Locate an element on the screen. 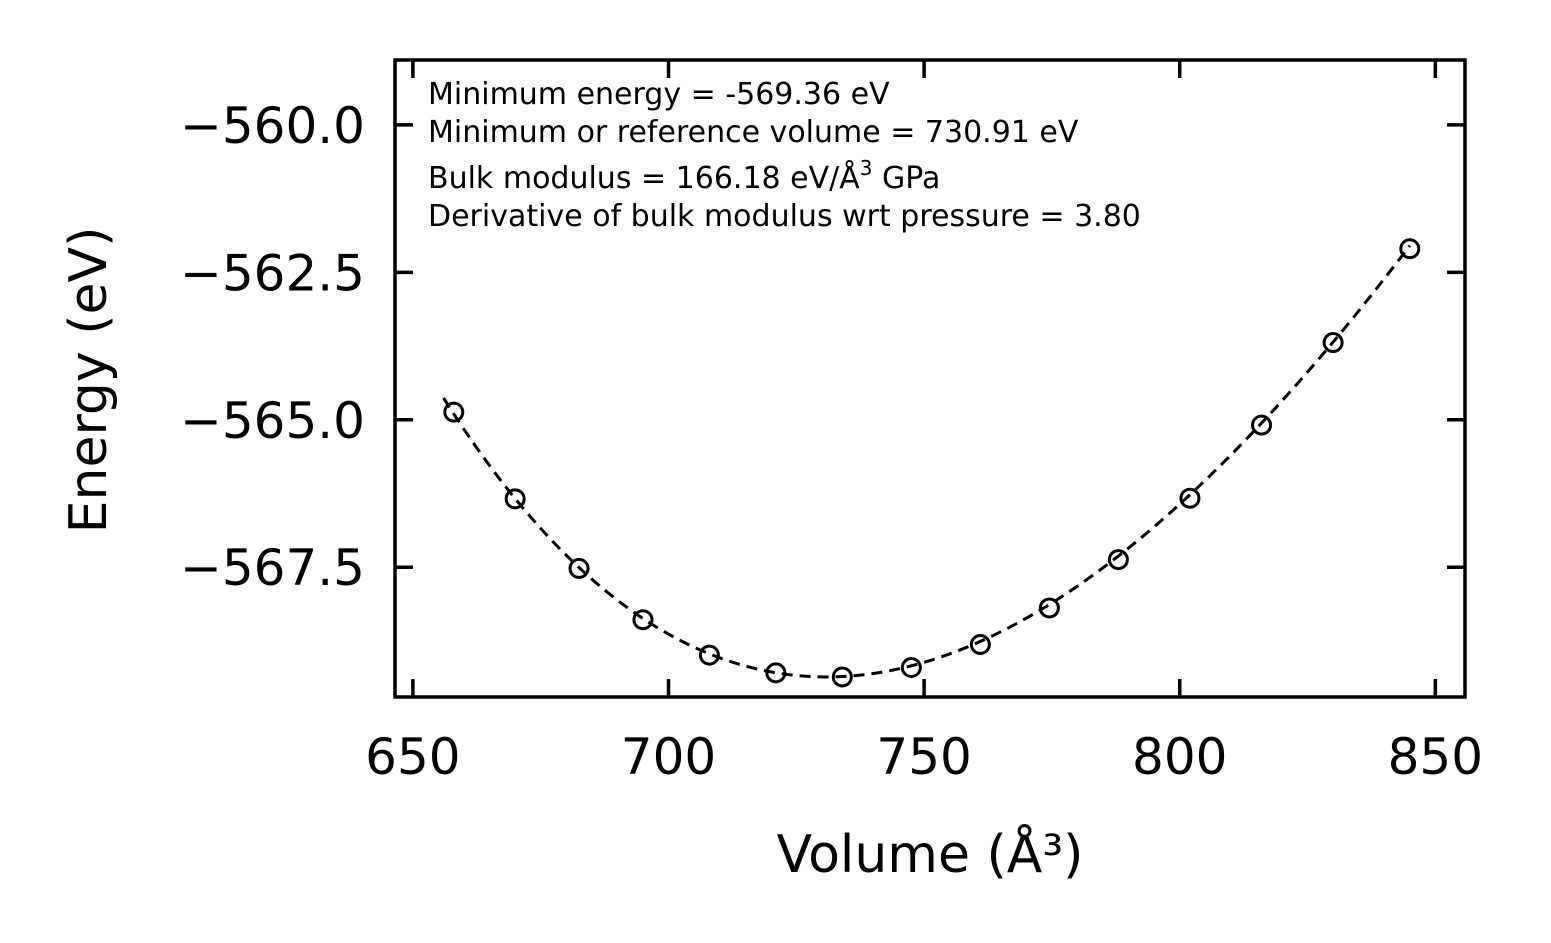  annotation-bulk-modulus-superscript: 3 is located at coordinates (866, 168).